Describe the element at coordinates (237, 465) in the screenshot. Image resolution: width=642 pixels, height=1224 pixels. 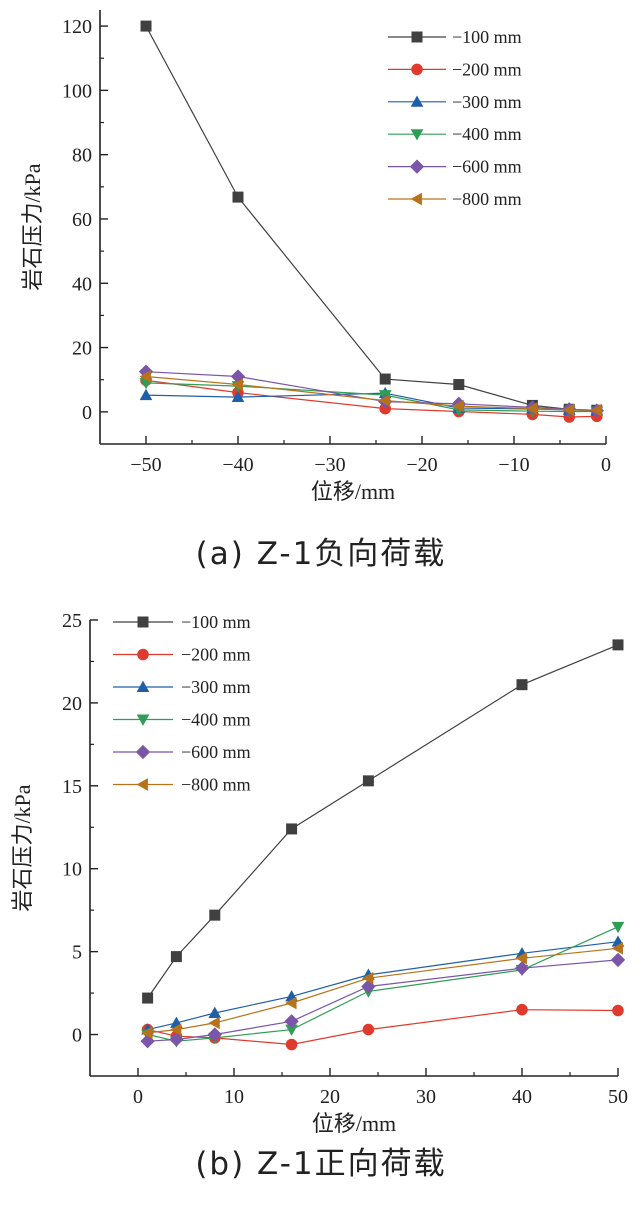
I see `x-tick-label: −40` at that location.